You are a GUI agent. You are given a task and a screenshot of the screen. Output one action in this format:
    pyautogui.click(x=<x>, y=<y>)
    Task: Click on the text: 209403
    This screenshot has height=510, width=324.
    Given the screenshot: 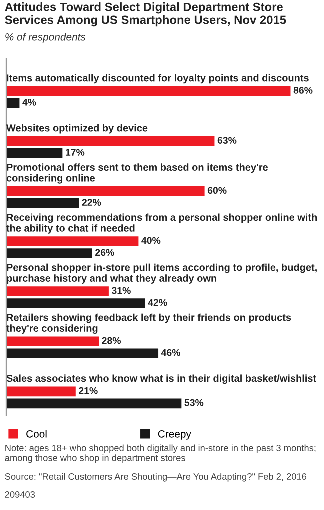 What is the action you would take?
    pyautogui.click(x=20, y=494)
    